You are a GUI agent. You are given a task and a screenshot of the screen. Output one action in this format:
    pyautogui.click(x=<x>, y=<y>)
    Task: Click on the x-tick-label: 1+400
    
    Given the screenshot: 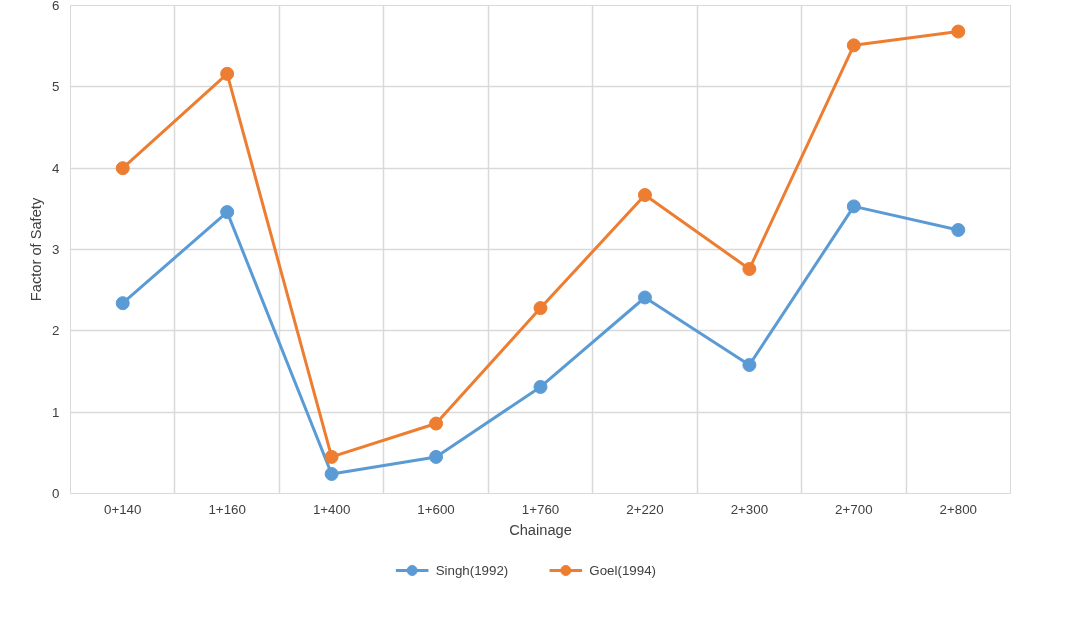 What is the action you would take?
    pyautogui.click(x=331, y=509)
    